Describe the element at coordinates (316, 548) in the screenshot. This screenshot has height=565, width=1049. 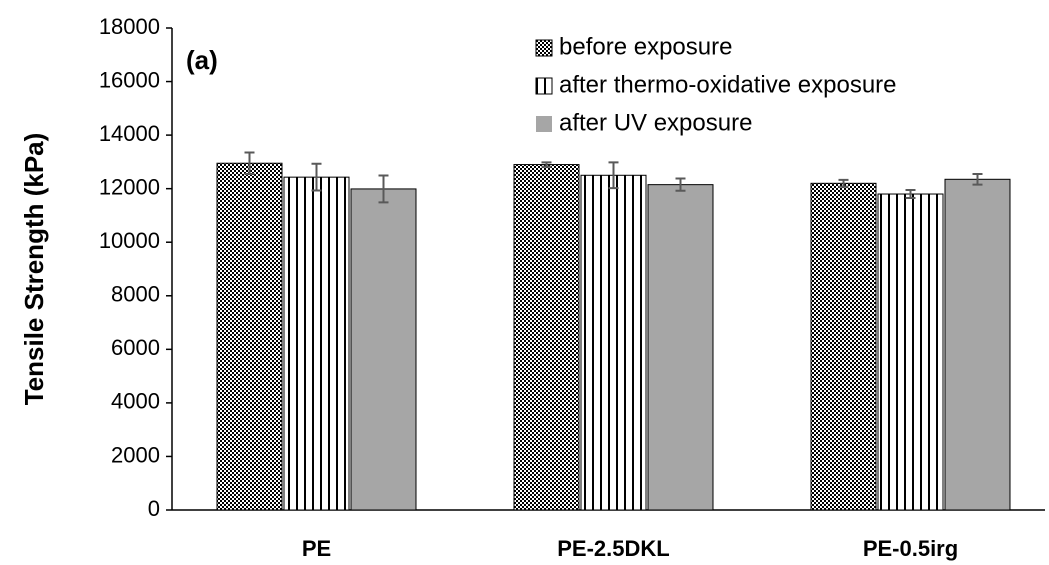
I see `x-tick-label: PE` at that location.